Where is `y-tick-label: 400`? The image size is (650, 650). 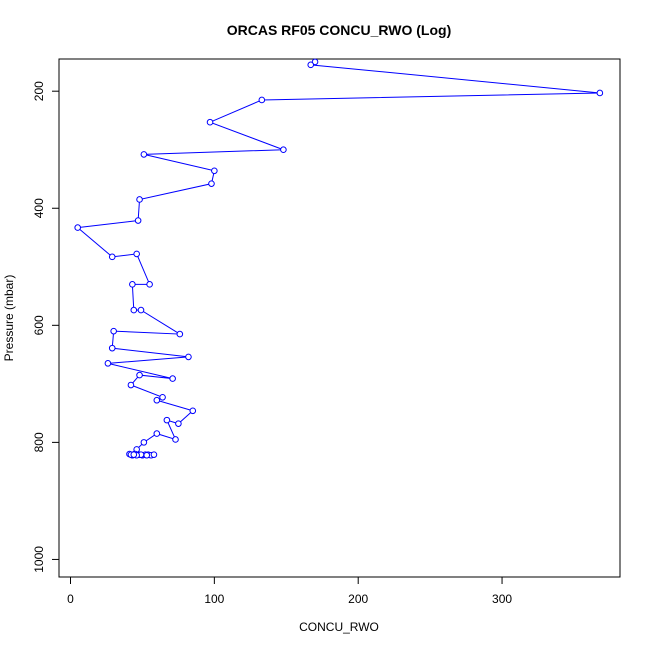 y-tick-label: 400 is located at coordinates (39, 208).